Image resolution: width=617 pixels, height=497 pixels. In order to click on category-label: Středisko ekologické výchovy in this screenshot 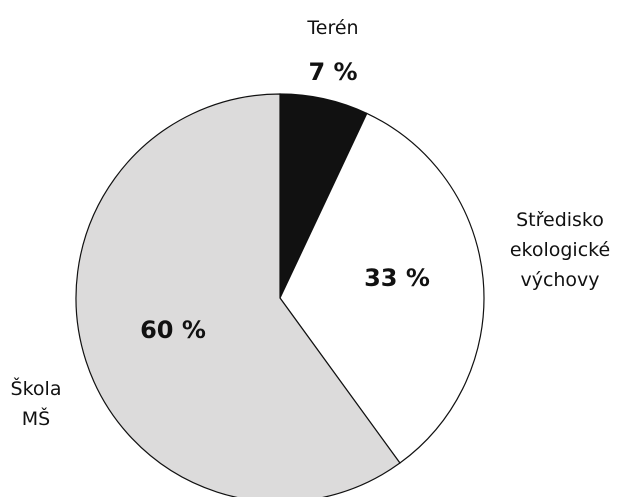, I will do `click(560, 250)`.